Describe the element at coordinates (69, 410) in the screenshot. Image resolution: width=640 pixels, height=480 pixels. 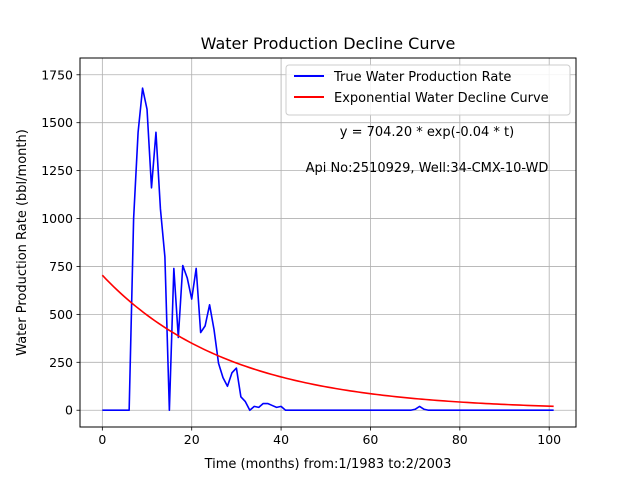
I see `y-tick-label: 0` at that location.